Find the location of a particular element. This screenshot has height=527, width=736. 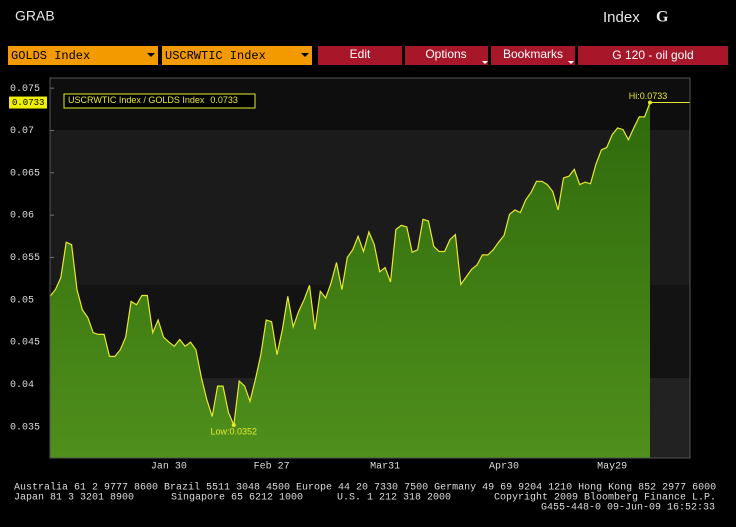

legend-series-name: USCRWTIC Index / GOLDS Index is located at coordinates (136, 100).